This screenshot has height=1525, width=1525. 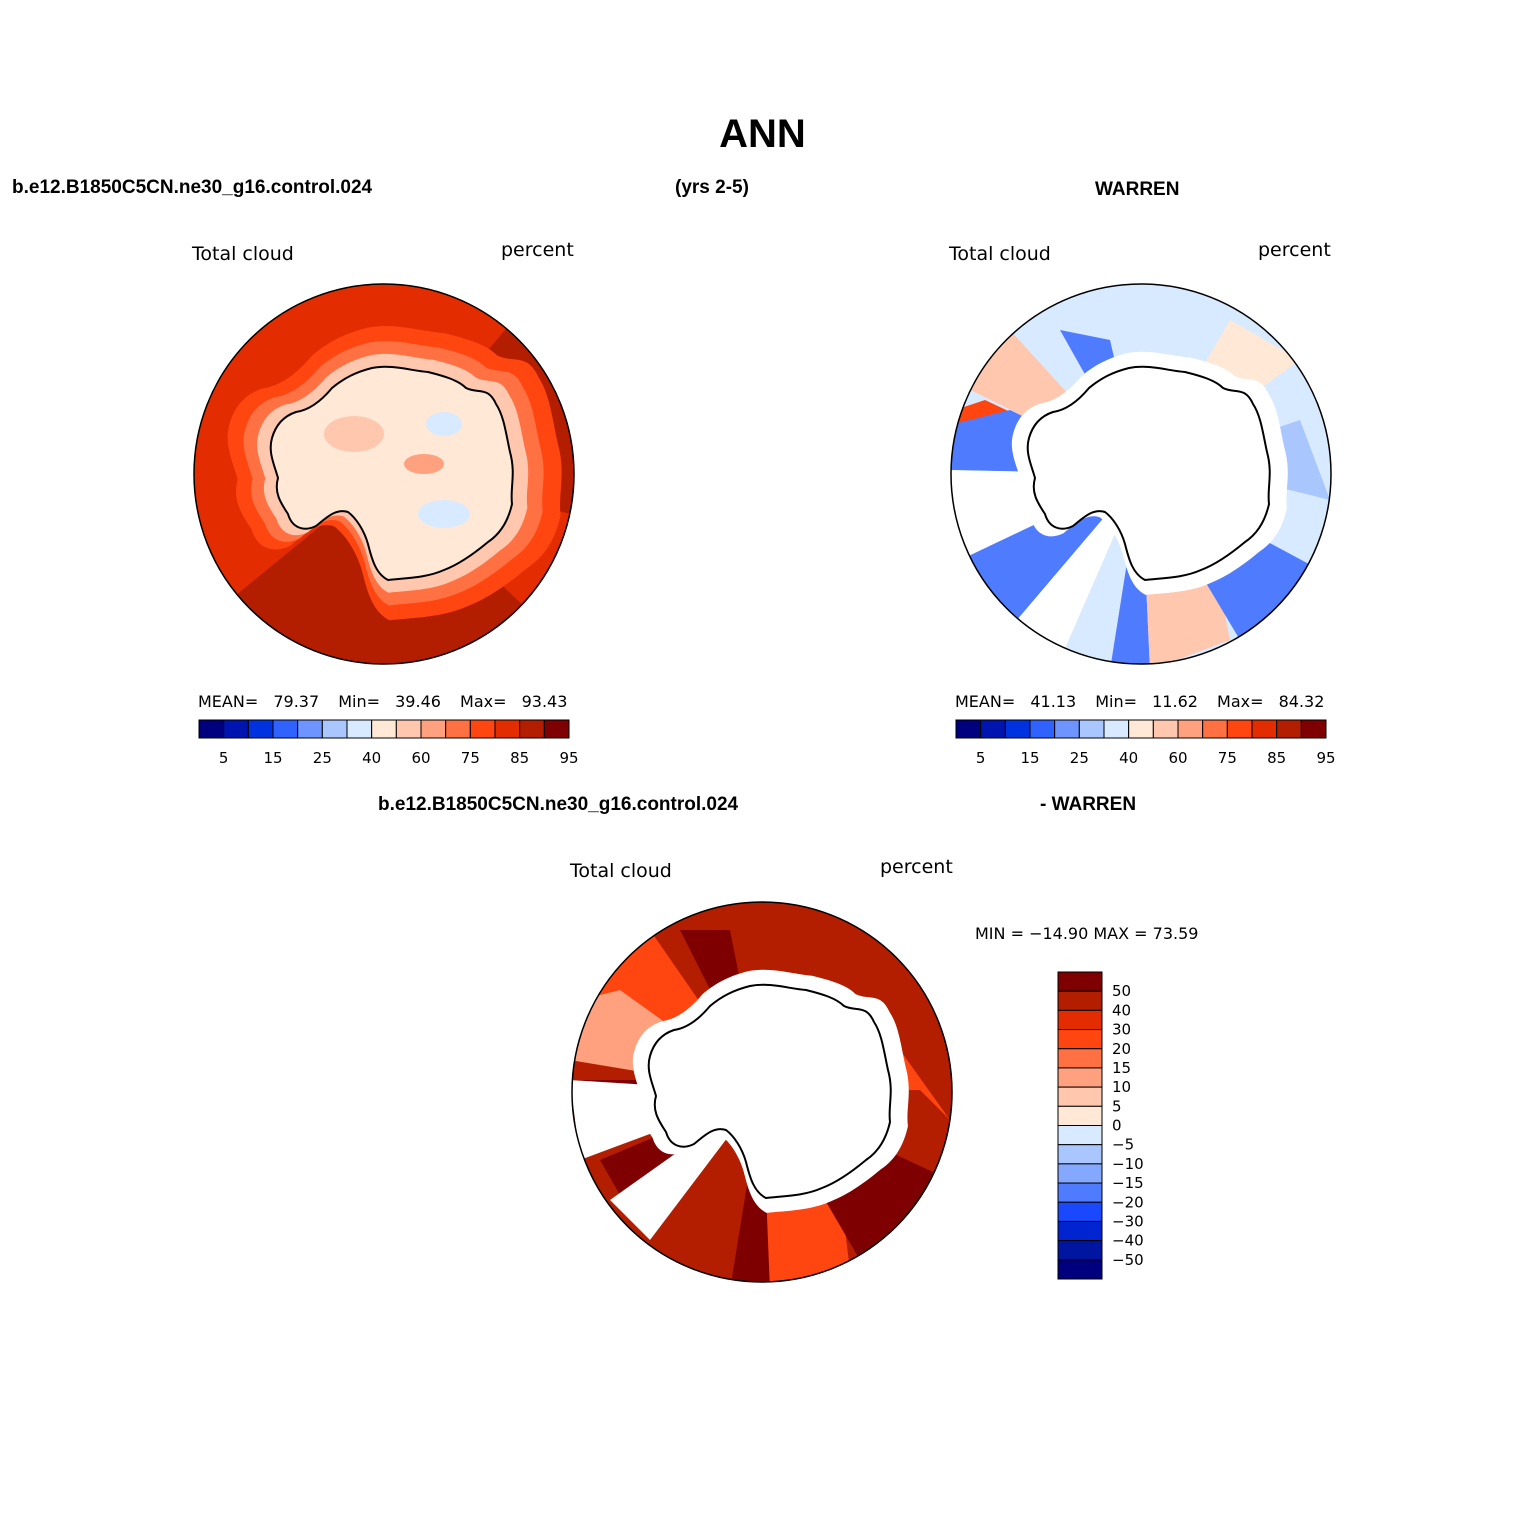 I want to click on obs-colorbar: 5 15 25 40 60 75 85 95, so click(x=1145, y=743).